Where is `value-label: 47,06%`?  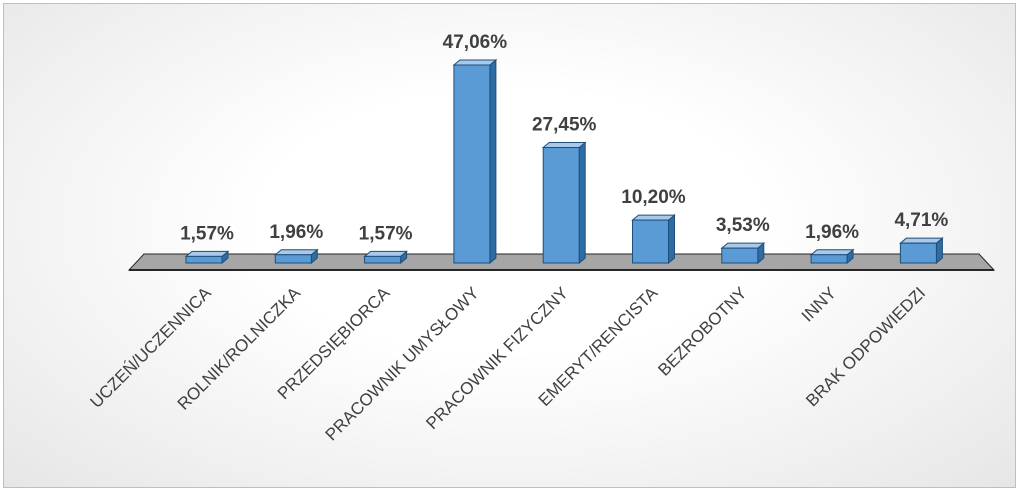 value-label: 47,06% is located at coordinates (475, 42).